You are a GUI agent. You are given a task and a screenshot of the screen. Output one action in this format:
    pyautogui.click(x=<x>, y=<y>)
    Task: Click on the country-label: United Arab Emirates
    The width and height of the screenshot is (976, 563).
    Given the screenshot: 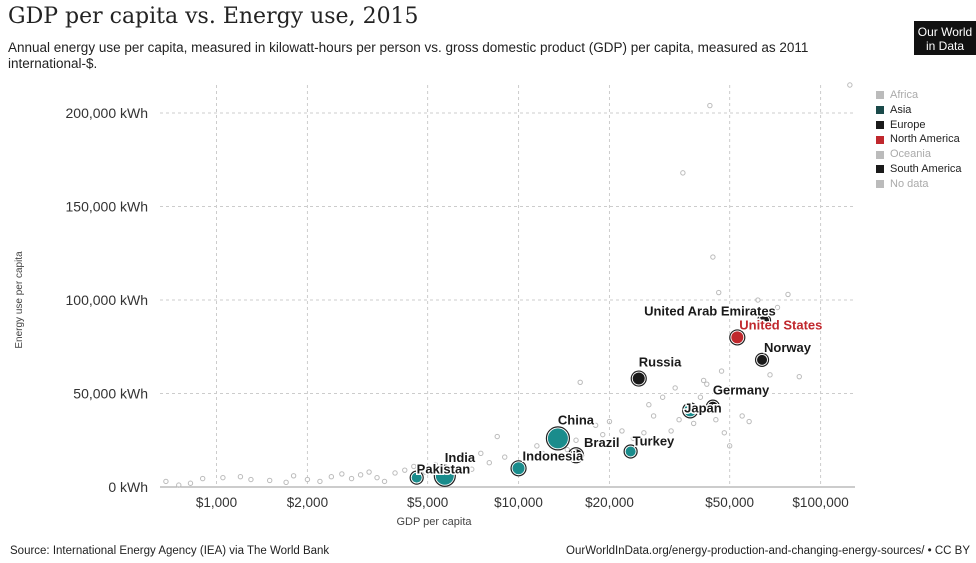 What is the action you would take?
    pyautogui.click(x=710, y=311)
    